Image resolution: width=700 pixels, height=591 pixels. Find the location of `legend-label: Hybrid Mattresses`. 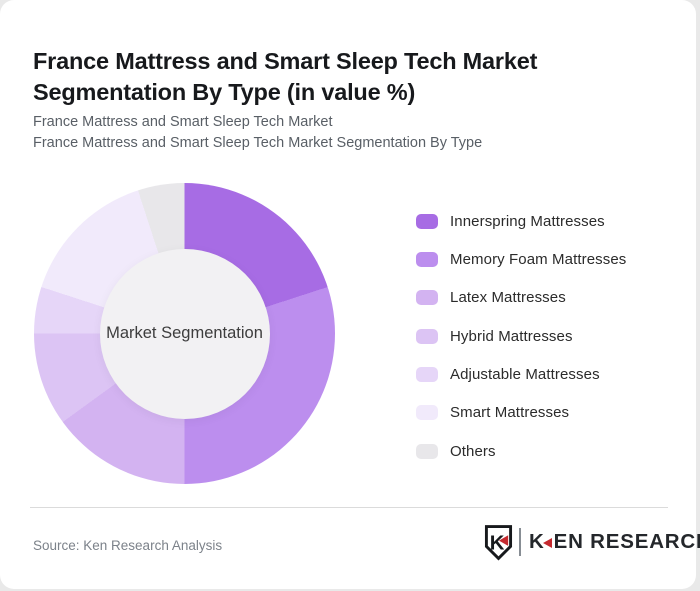

legend-label: Hybrid Mattresses is located at coordinates (511, 336).